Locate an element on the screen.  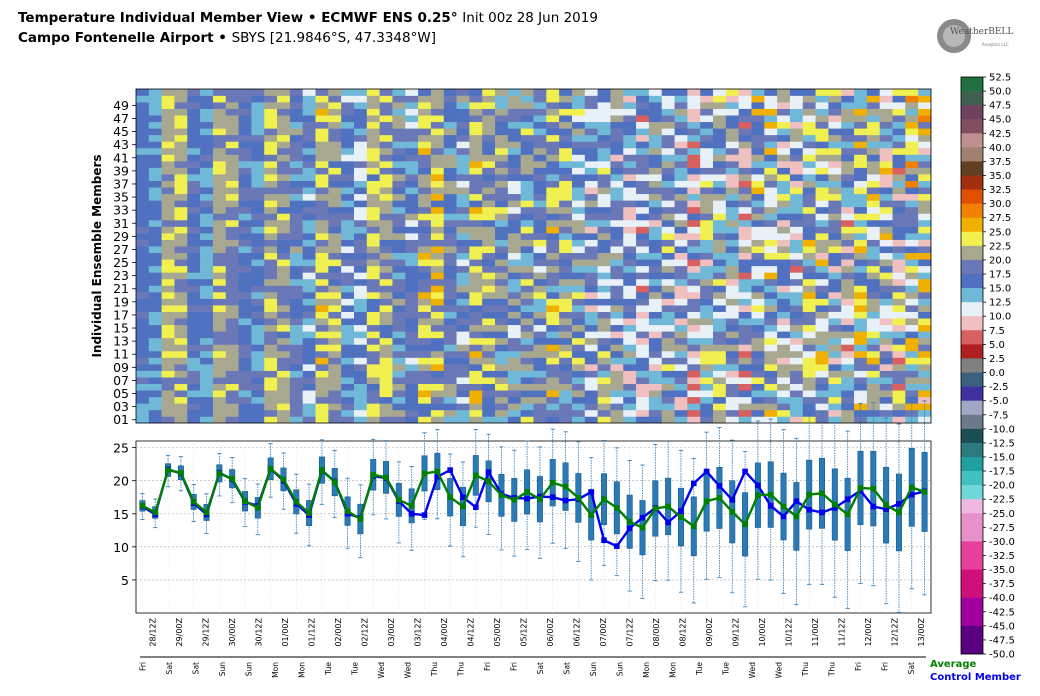
colorbar-segment is located at coordinates (972, 140).